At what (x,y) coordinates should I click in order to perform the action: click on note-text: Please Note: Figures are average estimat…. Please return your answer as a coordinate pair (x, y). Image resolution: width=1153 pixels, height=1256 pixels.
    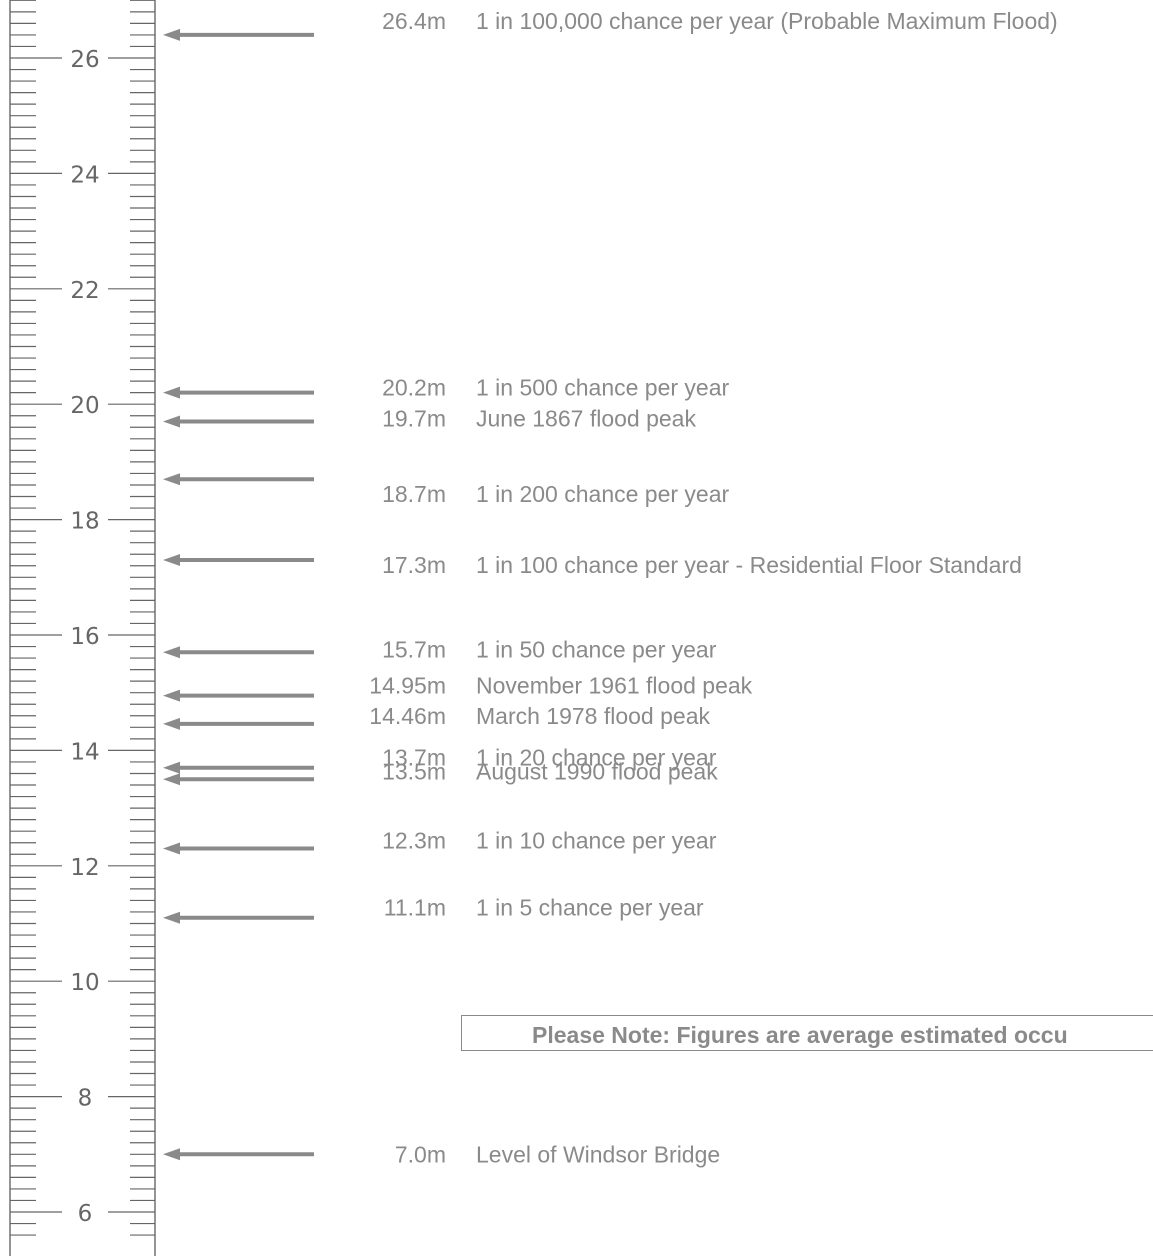
    Looking at the image, I should click on (800, 1035).